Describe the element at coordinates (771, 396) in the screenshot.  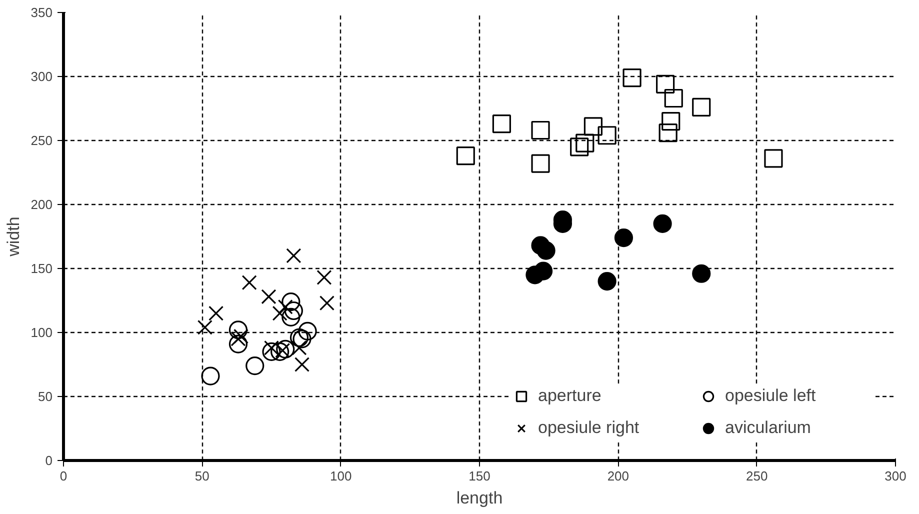
I see `legend-label: opesiule left` at that location.